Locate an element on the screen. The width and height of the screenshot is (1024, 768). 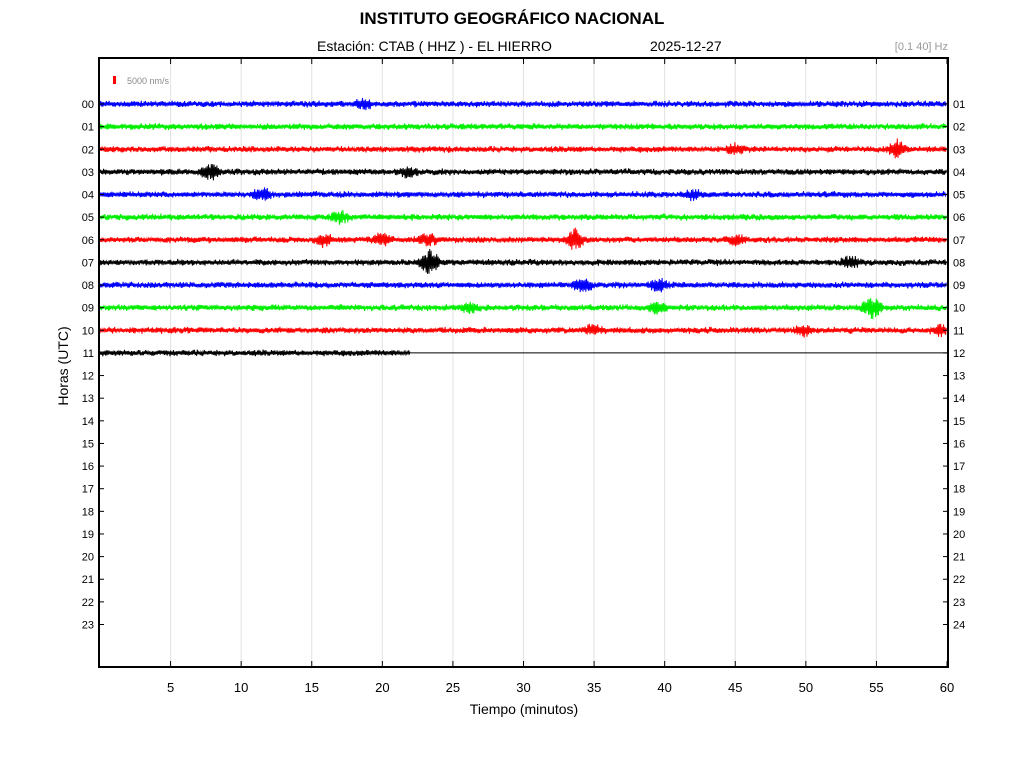
right-hour-label: 11 is located at coordinates (958, 331).